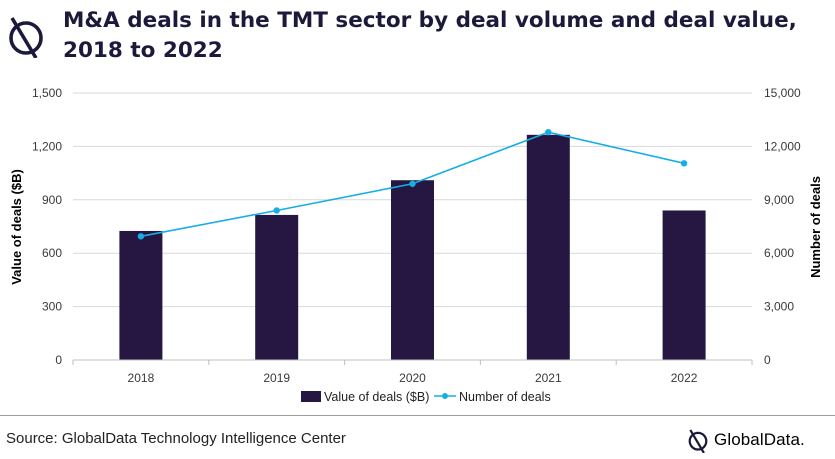 This screenshot has width=835, height=459. Describe the element at coordinates (779, 253) in the screenshot. I see `y2-tick-label: 6,000` at that location.